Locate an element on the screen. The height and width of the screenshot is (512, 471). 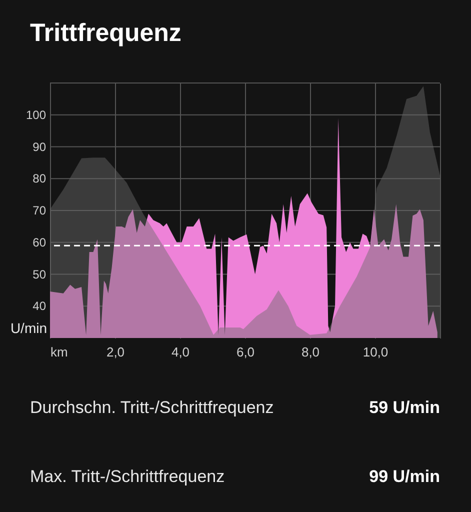
text: Durchschn. Tritt-/Schrittfrequenz is located at coordinates (152, 407).